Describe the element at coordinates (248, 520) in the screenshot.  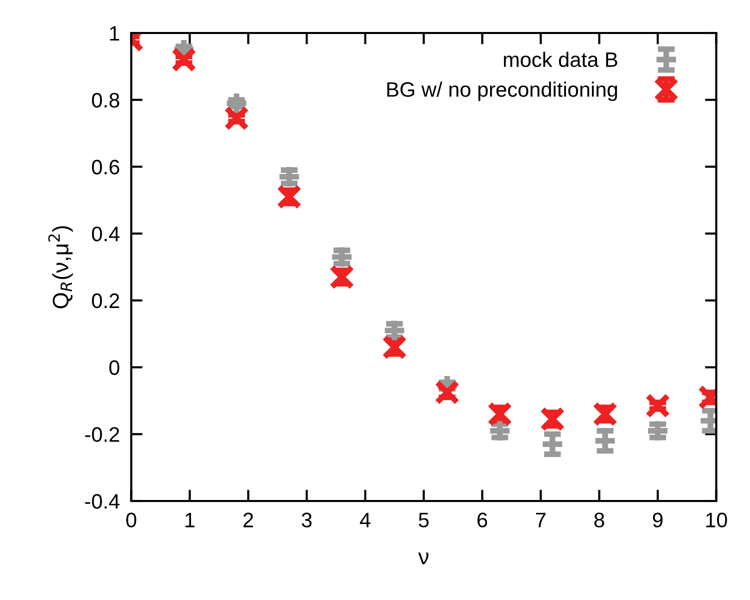
I see `x-tick-label: 2` at that location.